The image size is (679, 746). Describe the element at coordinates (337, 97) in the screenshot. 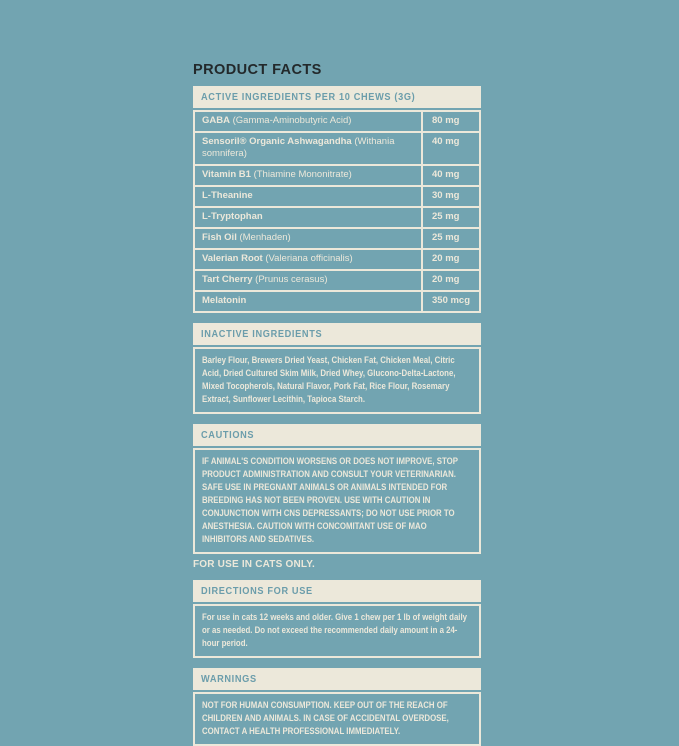

I see `active-ingredients-header: ACTIVE INGREDIENTS PER 10 CHEWS (3G)` at that location.